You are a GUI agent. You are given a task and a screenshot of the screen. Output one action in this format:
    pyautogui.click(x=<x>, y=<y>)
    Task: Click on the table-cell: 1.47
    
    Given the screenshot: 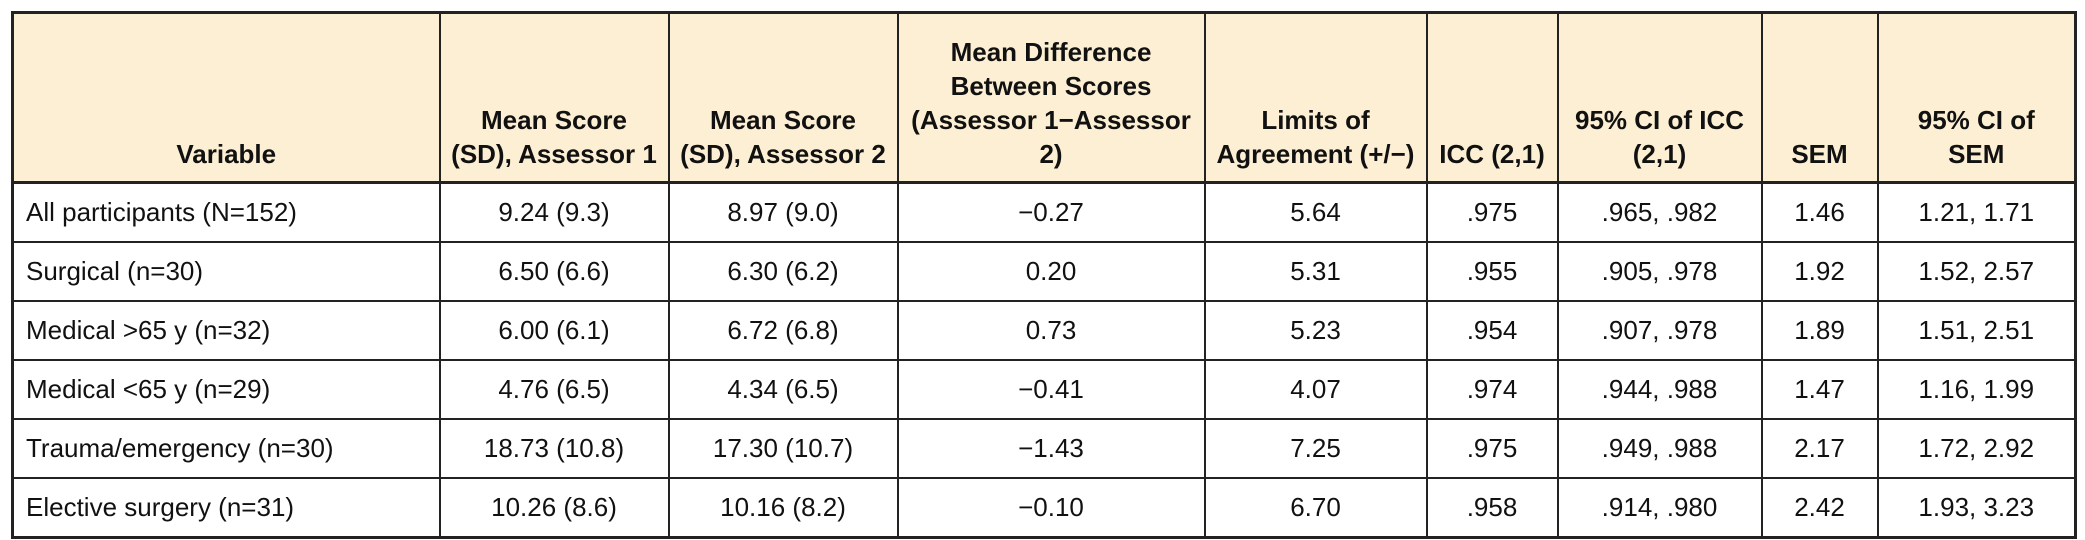 What is the action you would take?
    pyautogui.click(x=1819, y=389)
    